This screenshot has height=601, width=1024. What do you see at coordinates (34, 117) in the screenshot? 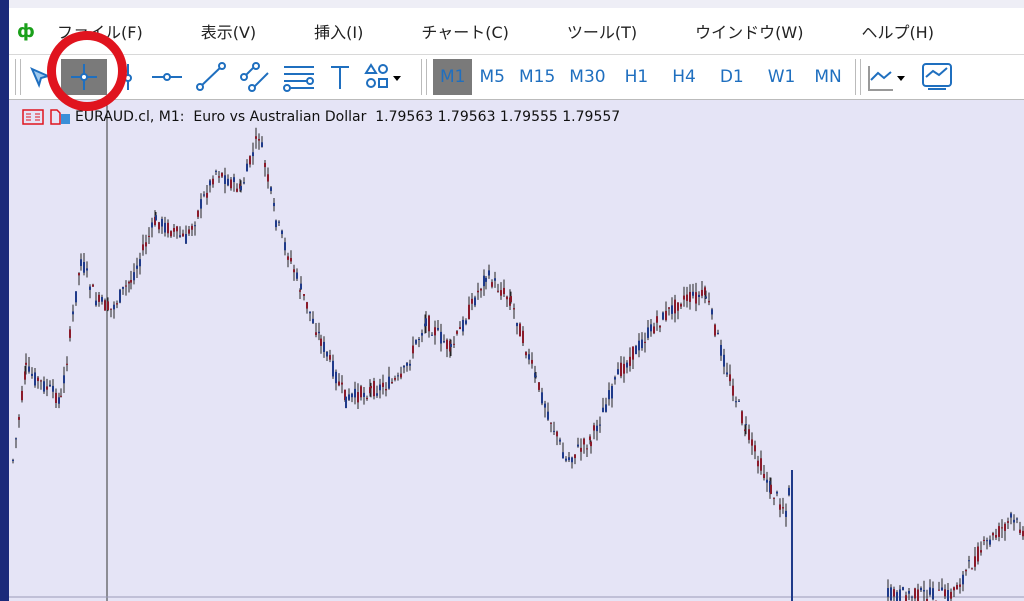
I see `chart-list-icon` at bounding box center [34, 117].